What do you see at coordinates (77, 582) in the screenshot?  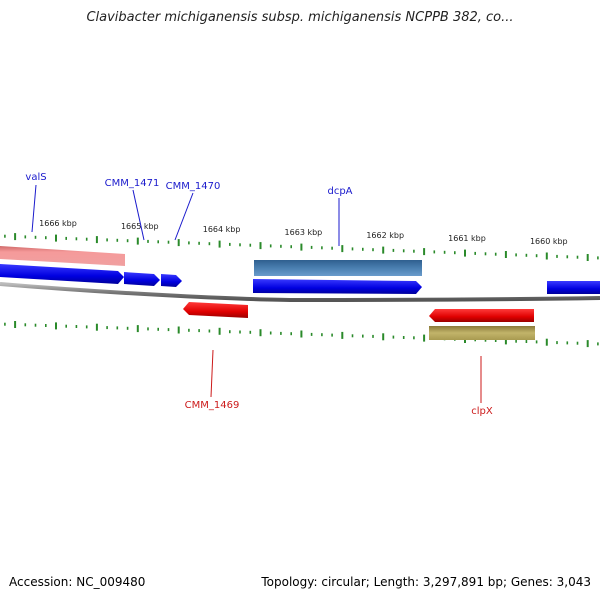 I see `accession-text: Accession: NC_009480` at bounding box center [77, 582].